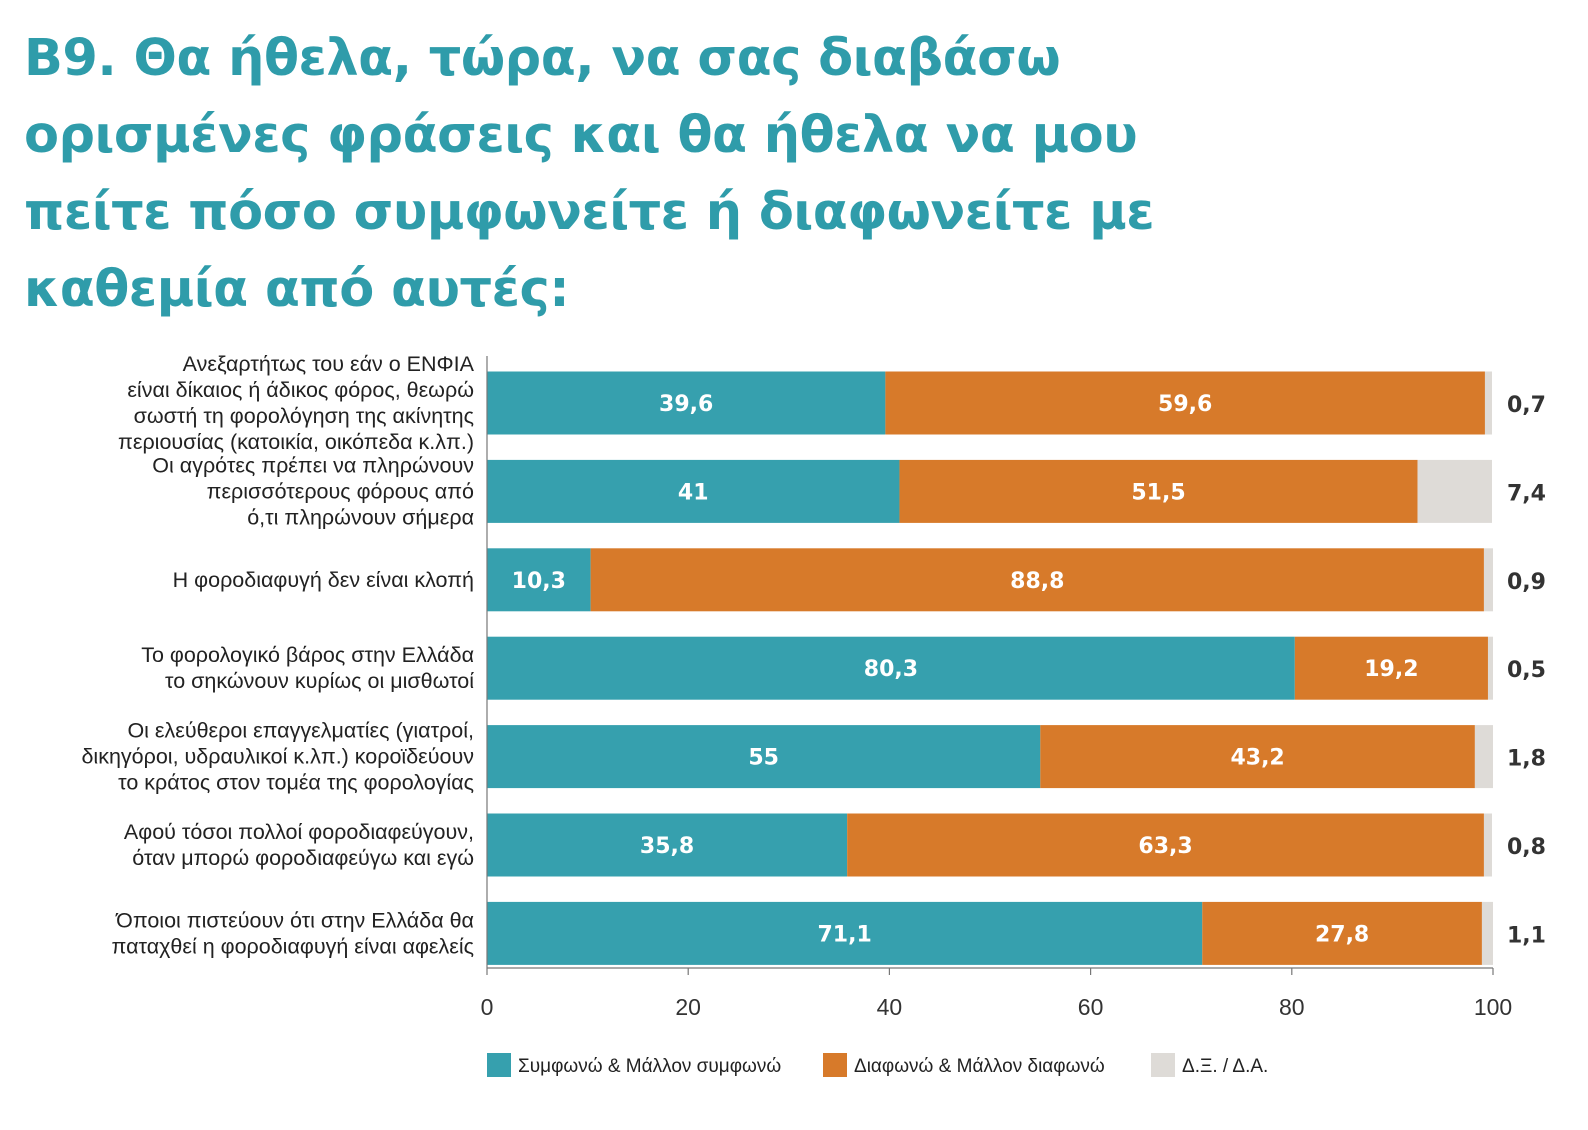  Describe the element at coordinates (1493, 1007) in the screenshot. I see `x-tick-label: 100` at that location.